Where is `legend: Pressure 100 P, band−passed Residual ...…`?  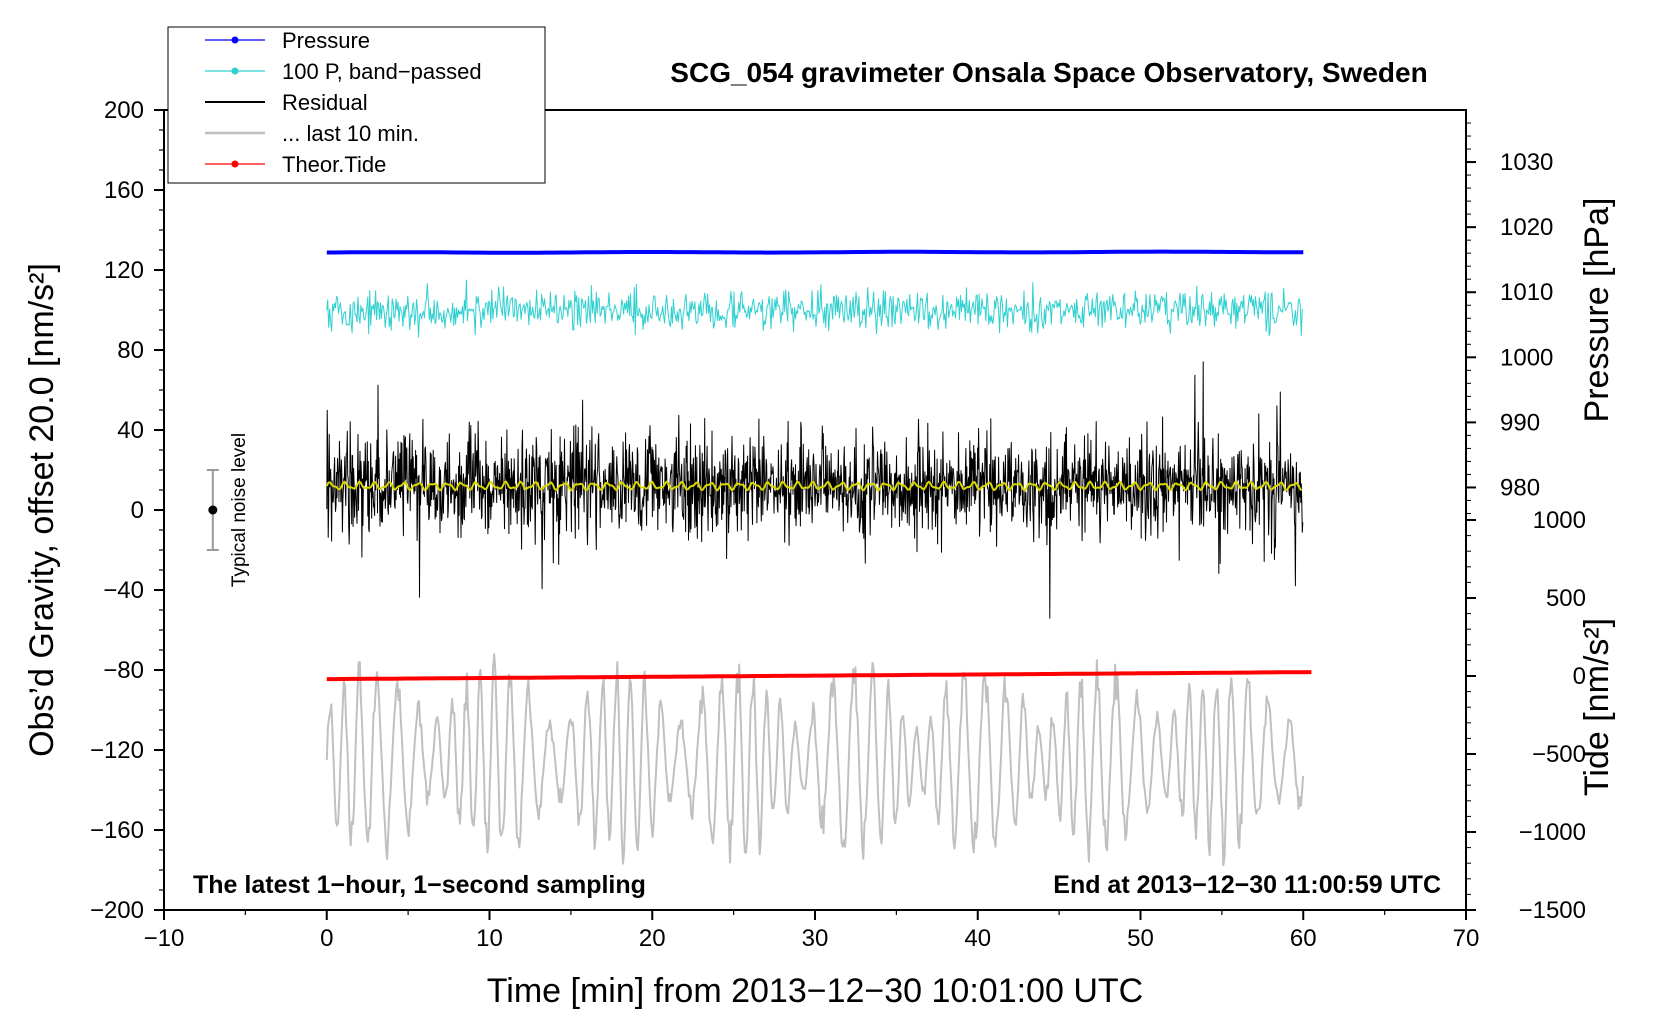 legend: Pressure 100 P, band−passed Residual ...… is located at coordinates (356, 105).